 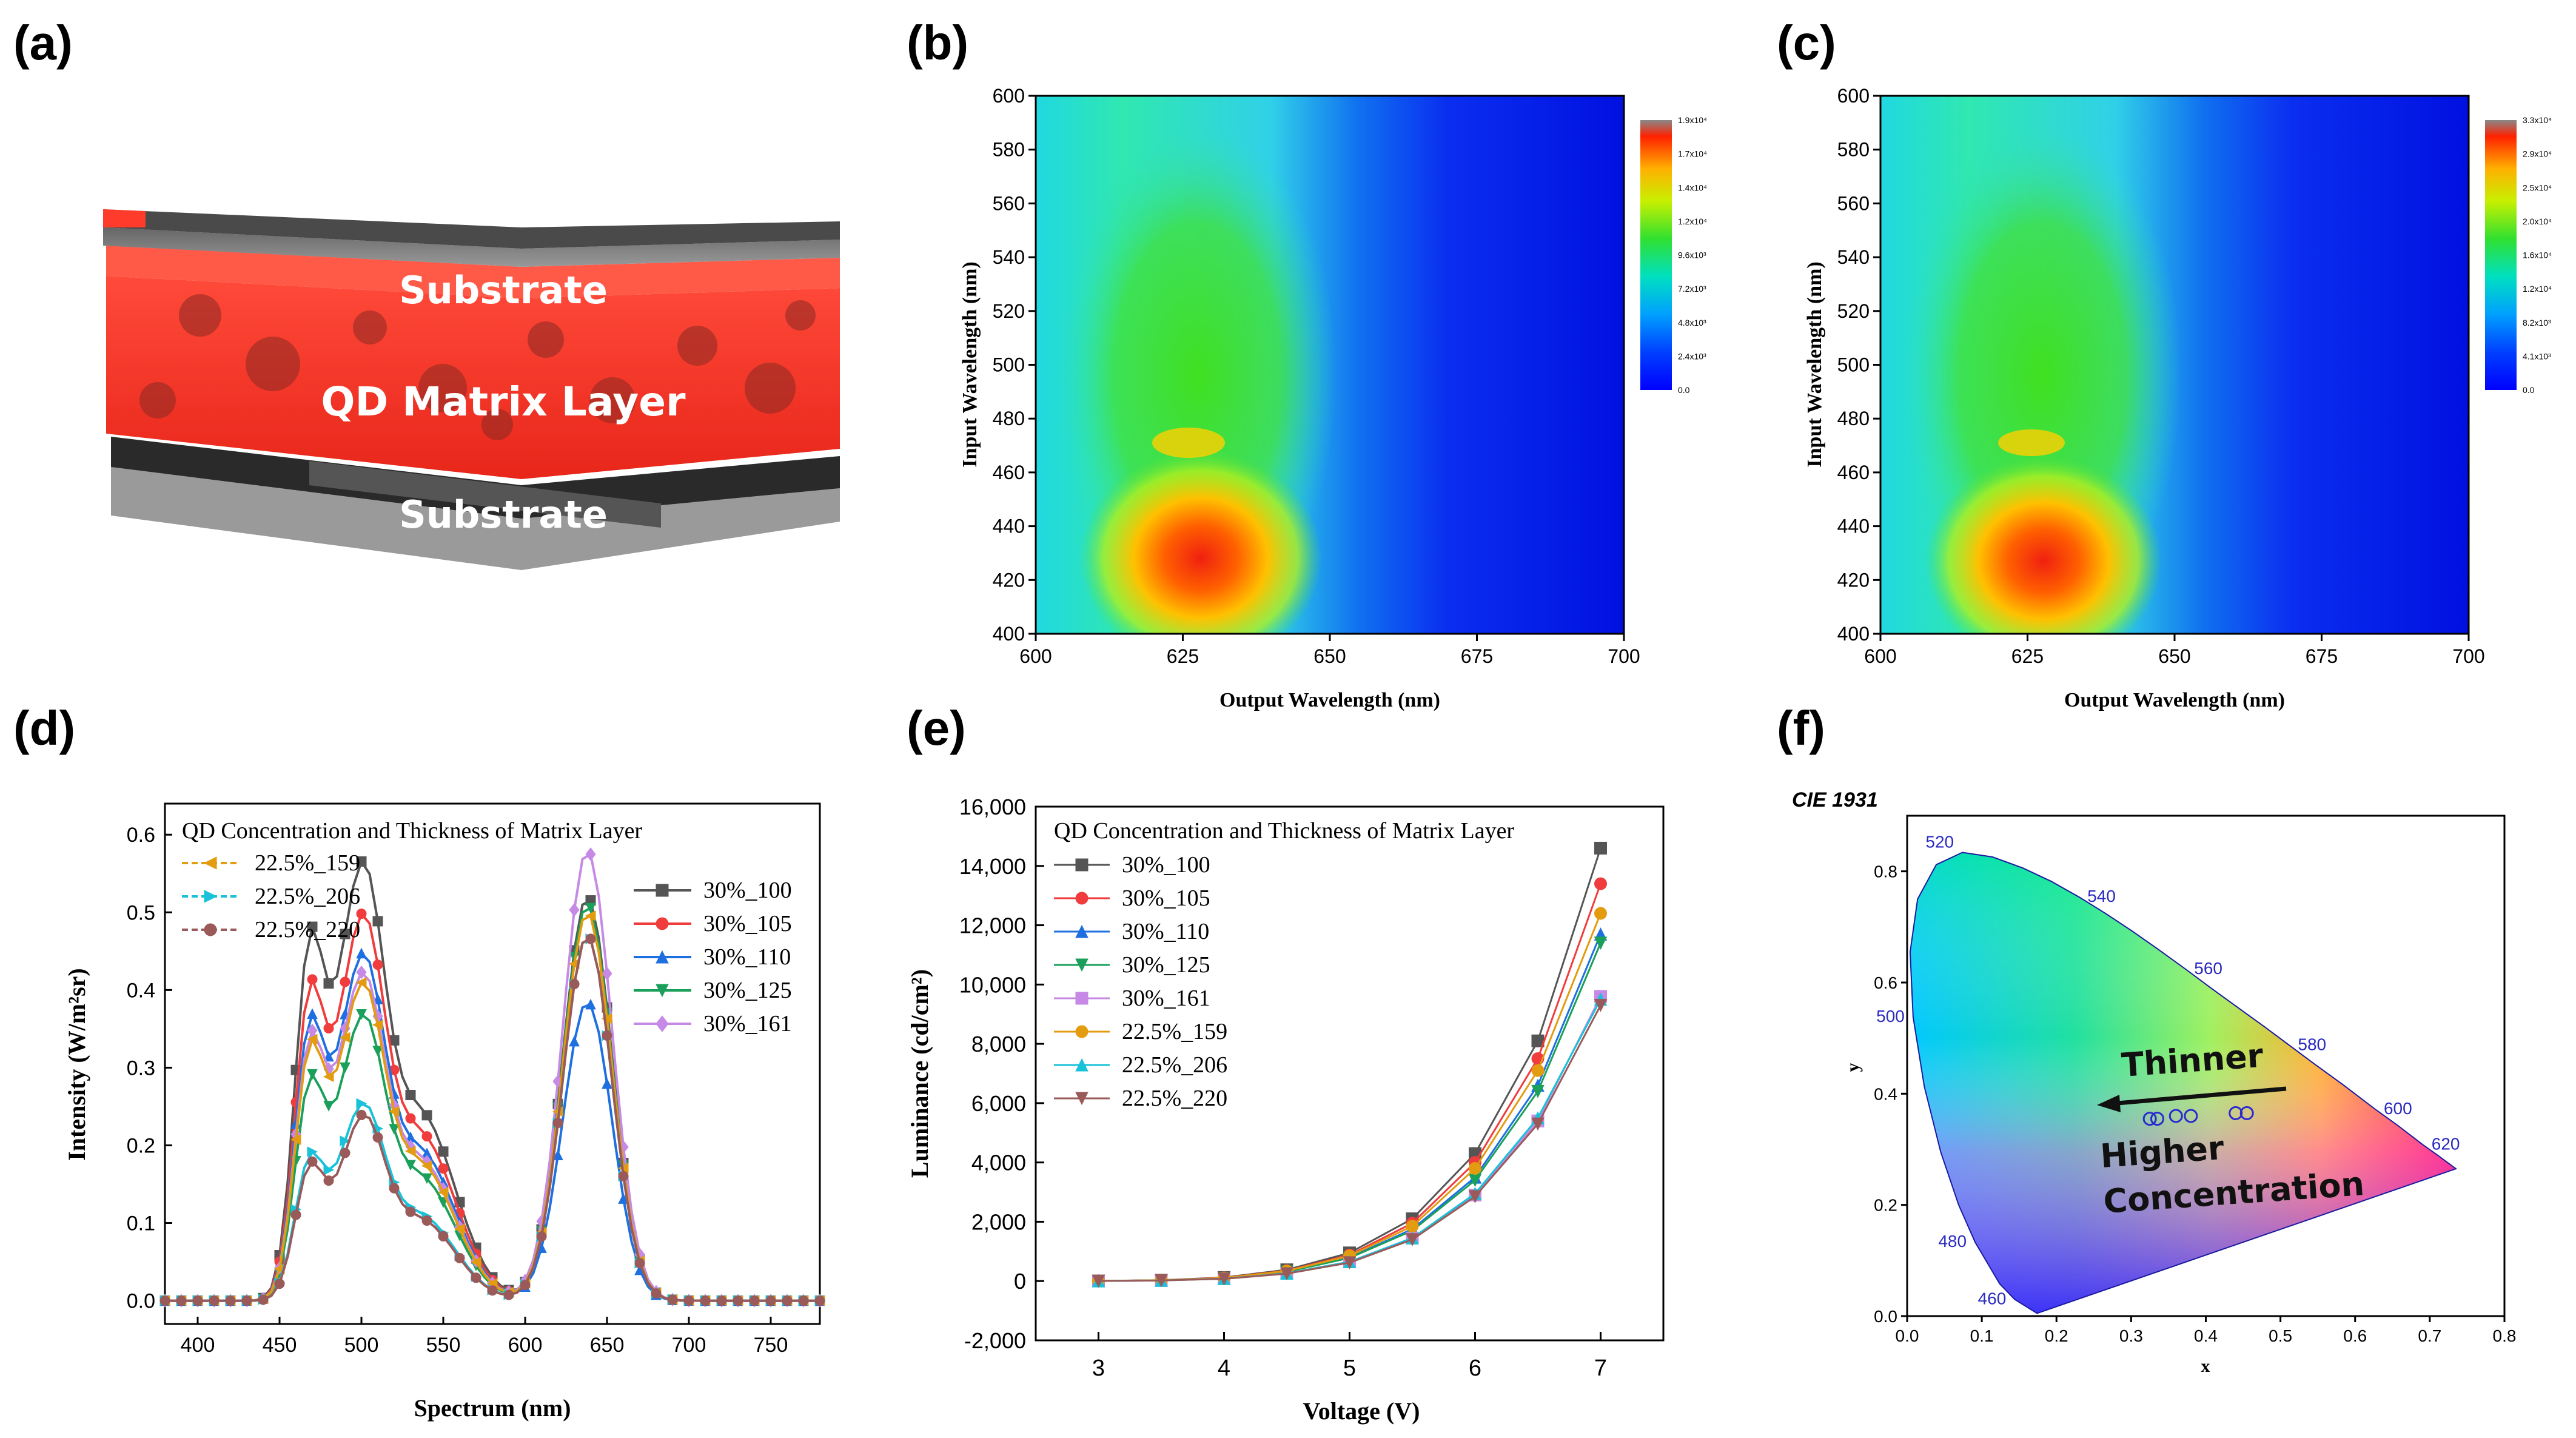 I want to click on x-tick-label: 0.4, so click(x=2206, y=1335).